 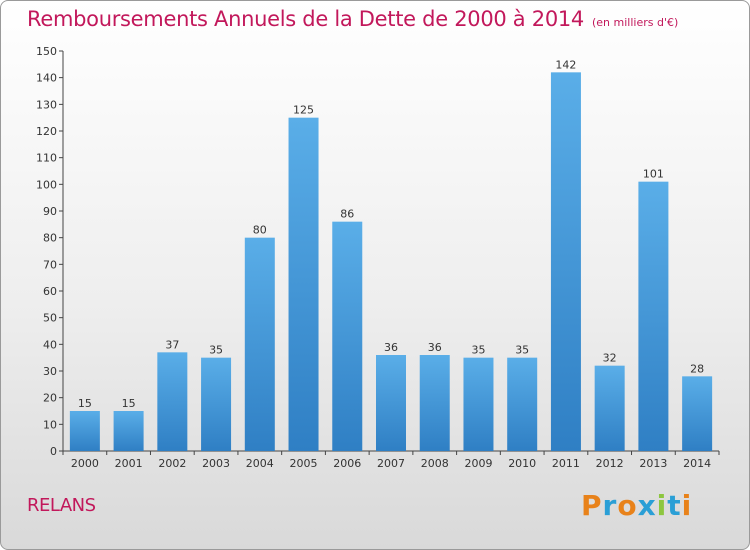 What do you see at coordinates (53, 451) in the screenshot?
I see `y-tick-label: 0` at bounding box center [53, 451].